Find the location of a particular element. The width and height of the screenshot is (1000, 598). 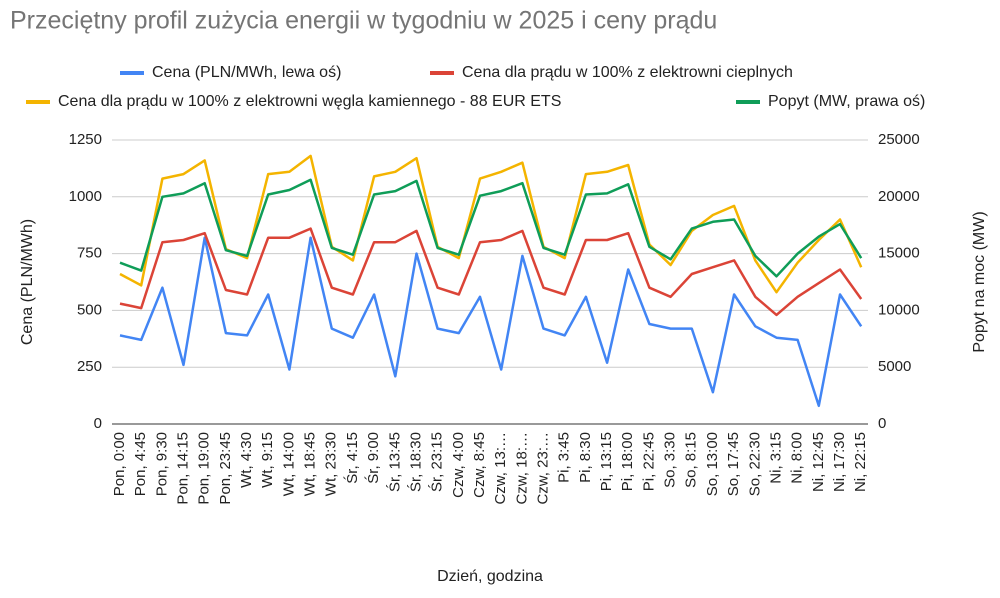

x-tick-label: So, 17:45 is located at coordinates (733, 464).